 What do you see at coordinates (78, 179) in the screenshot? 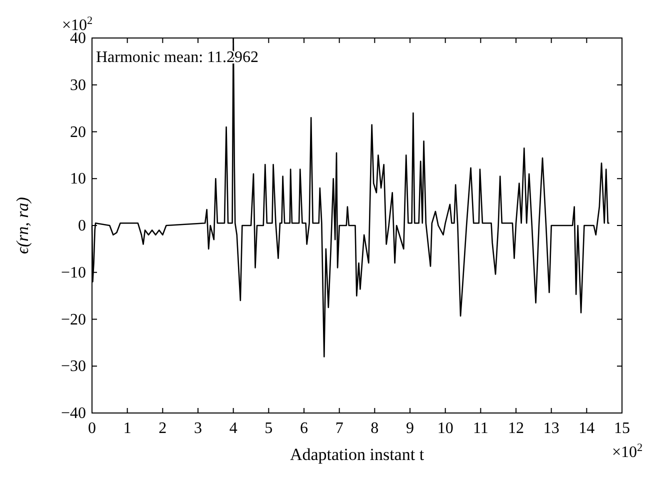
I see `y-tick-label: 10` at bounding box center [78, 179].